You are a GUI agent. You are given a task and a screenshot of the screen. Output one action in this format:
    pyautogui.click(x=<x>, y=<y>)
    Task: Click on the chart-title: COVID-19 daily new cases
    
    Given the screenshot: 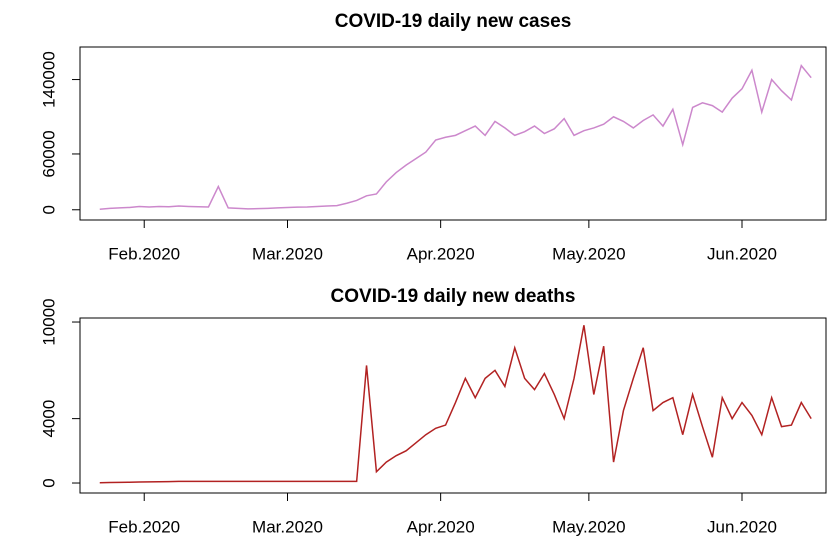 What is the action you would take?
    pyautogui.click(x=453, y=21)
    